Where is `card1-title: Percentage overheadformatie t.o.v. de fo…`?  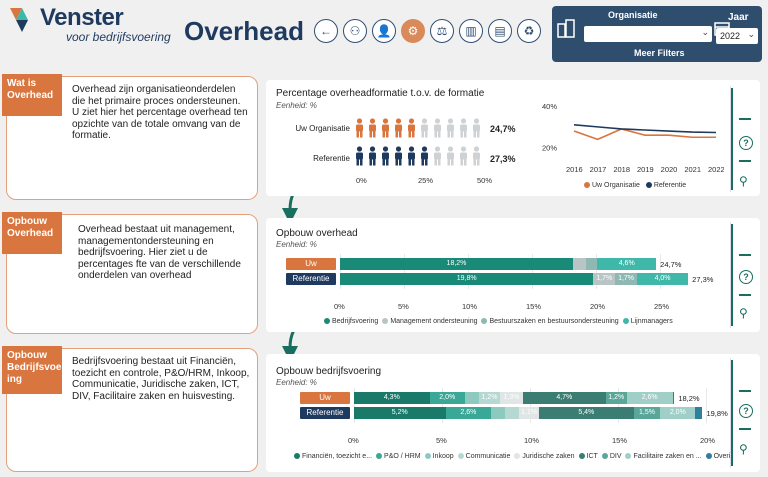
card1-title: Percentage overheadformatie t.o.v. de fo… is located at coordinates (380, 93).